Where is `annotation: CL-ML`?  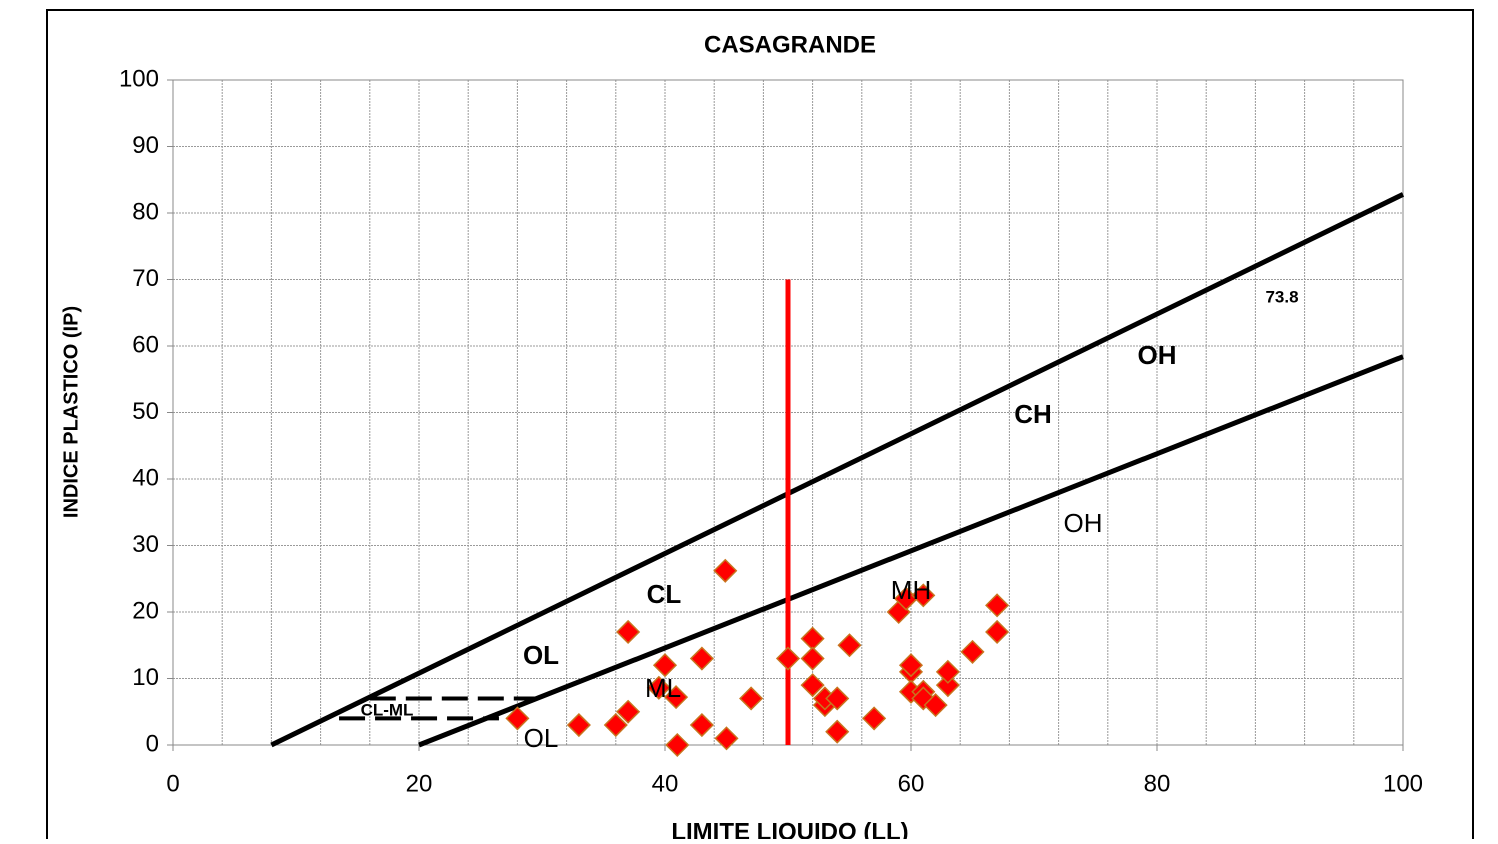
annotation: CL-ML is located at coordinates (387, 709).